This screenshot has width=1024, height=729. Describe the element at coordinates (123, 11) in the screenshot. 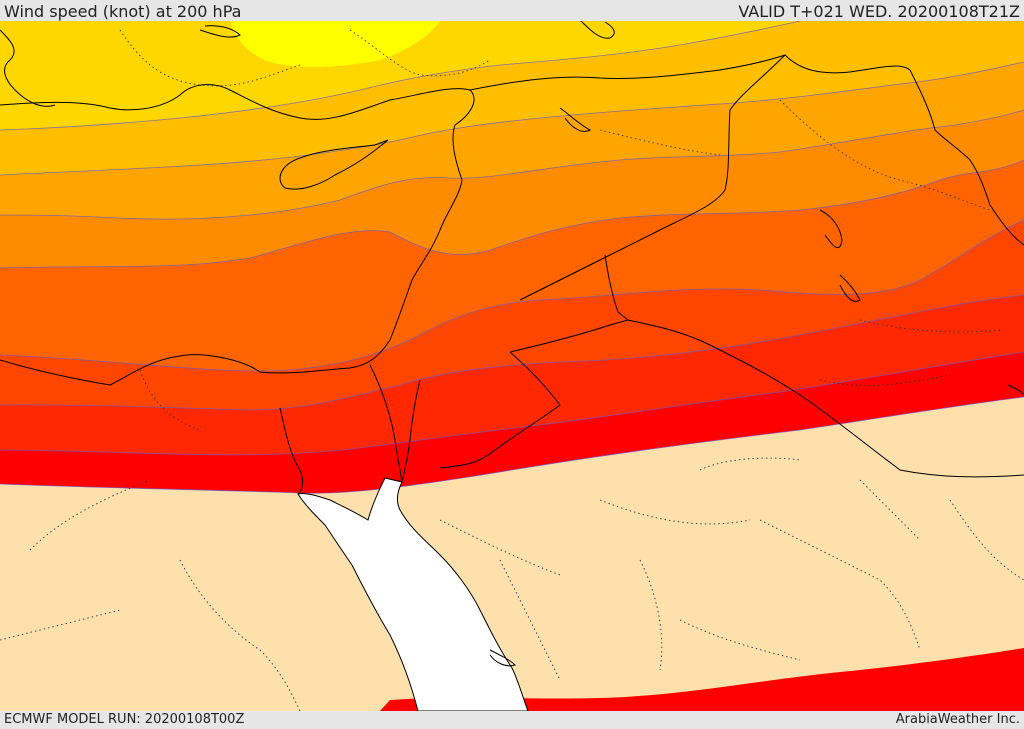

I see `chart-title: Wind speed (knot) at 200 hPa` at that location.